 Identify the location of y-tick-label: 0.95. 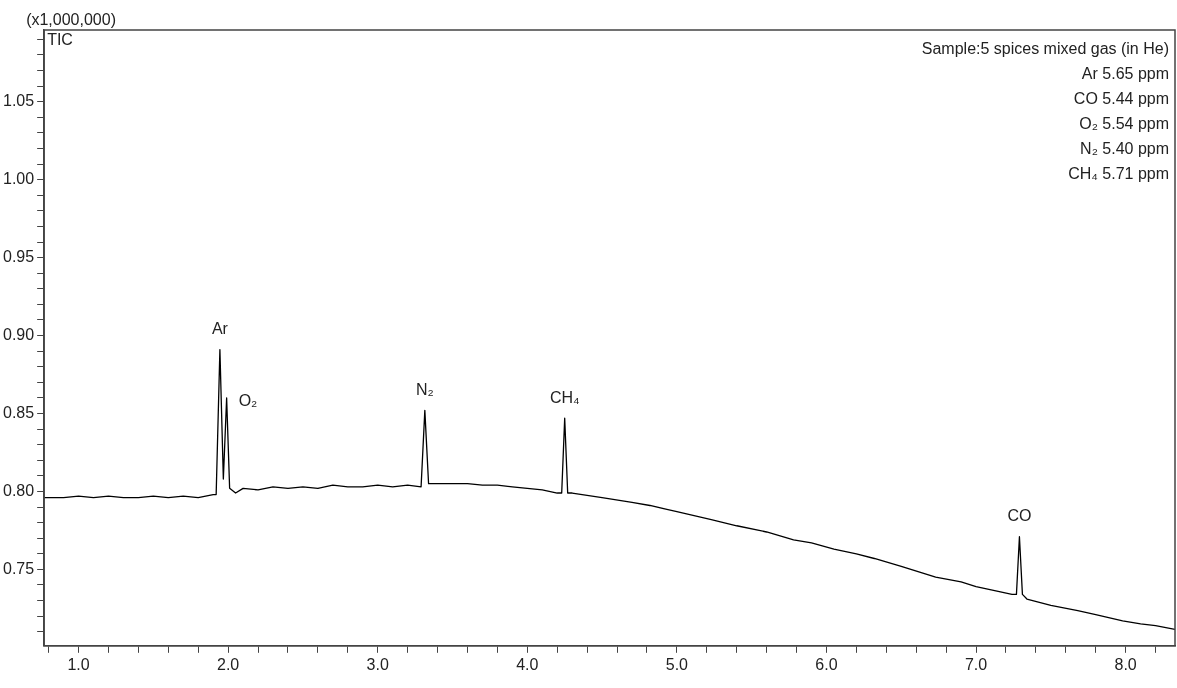
(19, 257).